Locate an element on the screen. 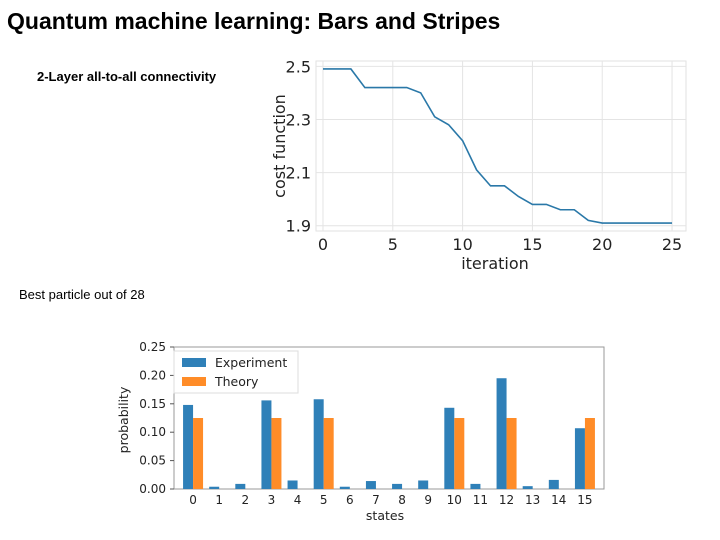 This screenshot has width=720, height=540. cost-y-tick-label: 2.3 is located at coordinates (298, 119).